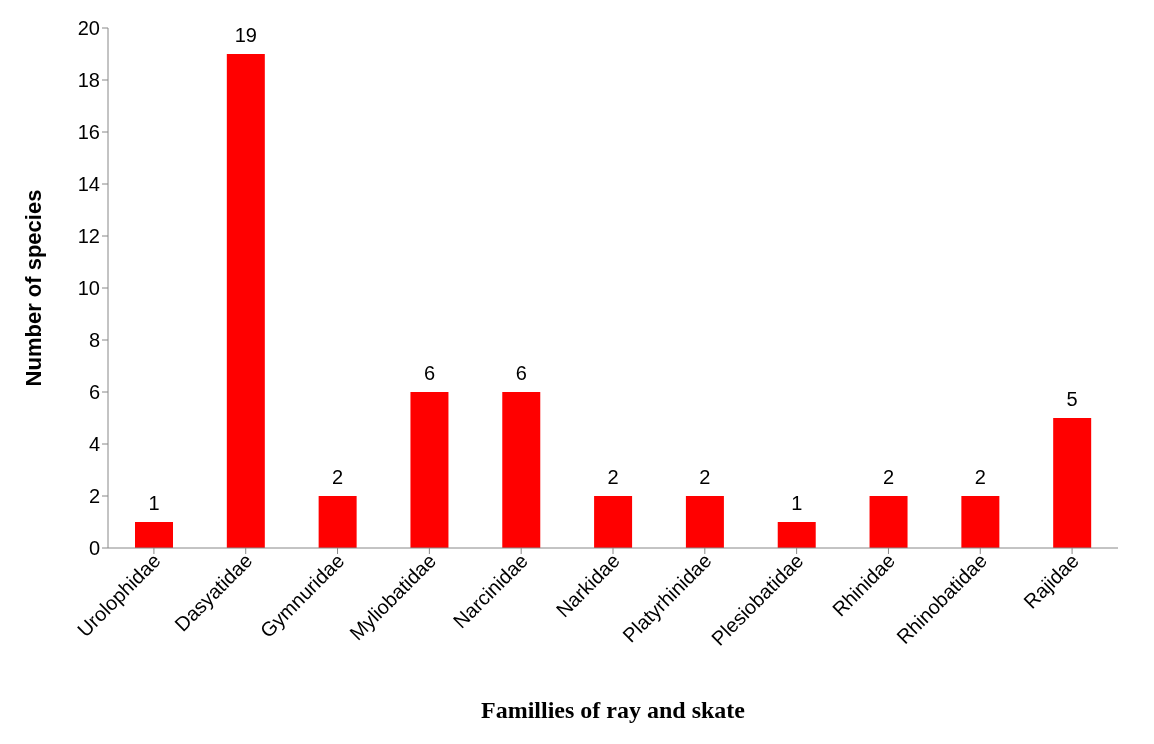  I want to click on y-tick-label: 2, so click(94, 496).